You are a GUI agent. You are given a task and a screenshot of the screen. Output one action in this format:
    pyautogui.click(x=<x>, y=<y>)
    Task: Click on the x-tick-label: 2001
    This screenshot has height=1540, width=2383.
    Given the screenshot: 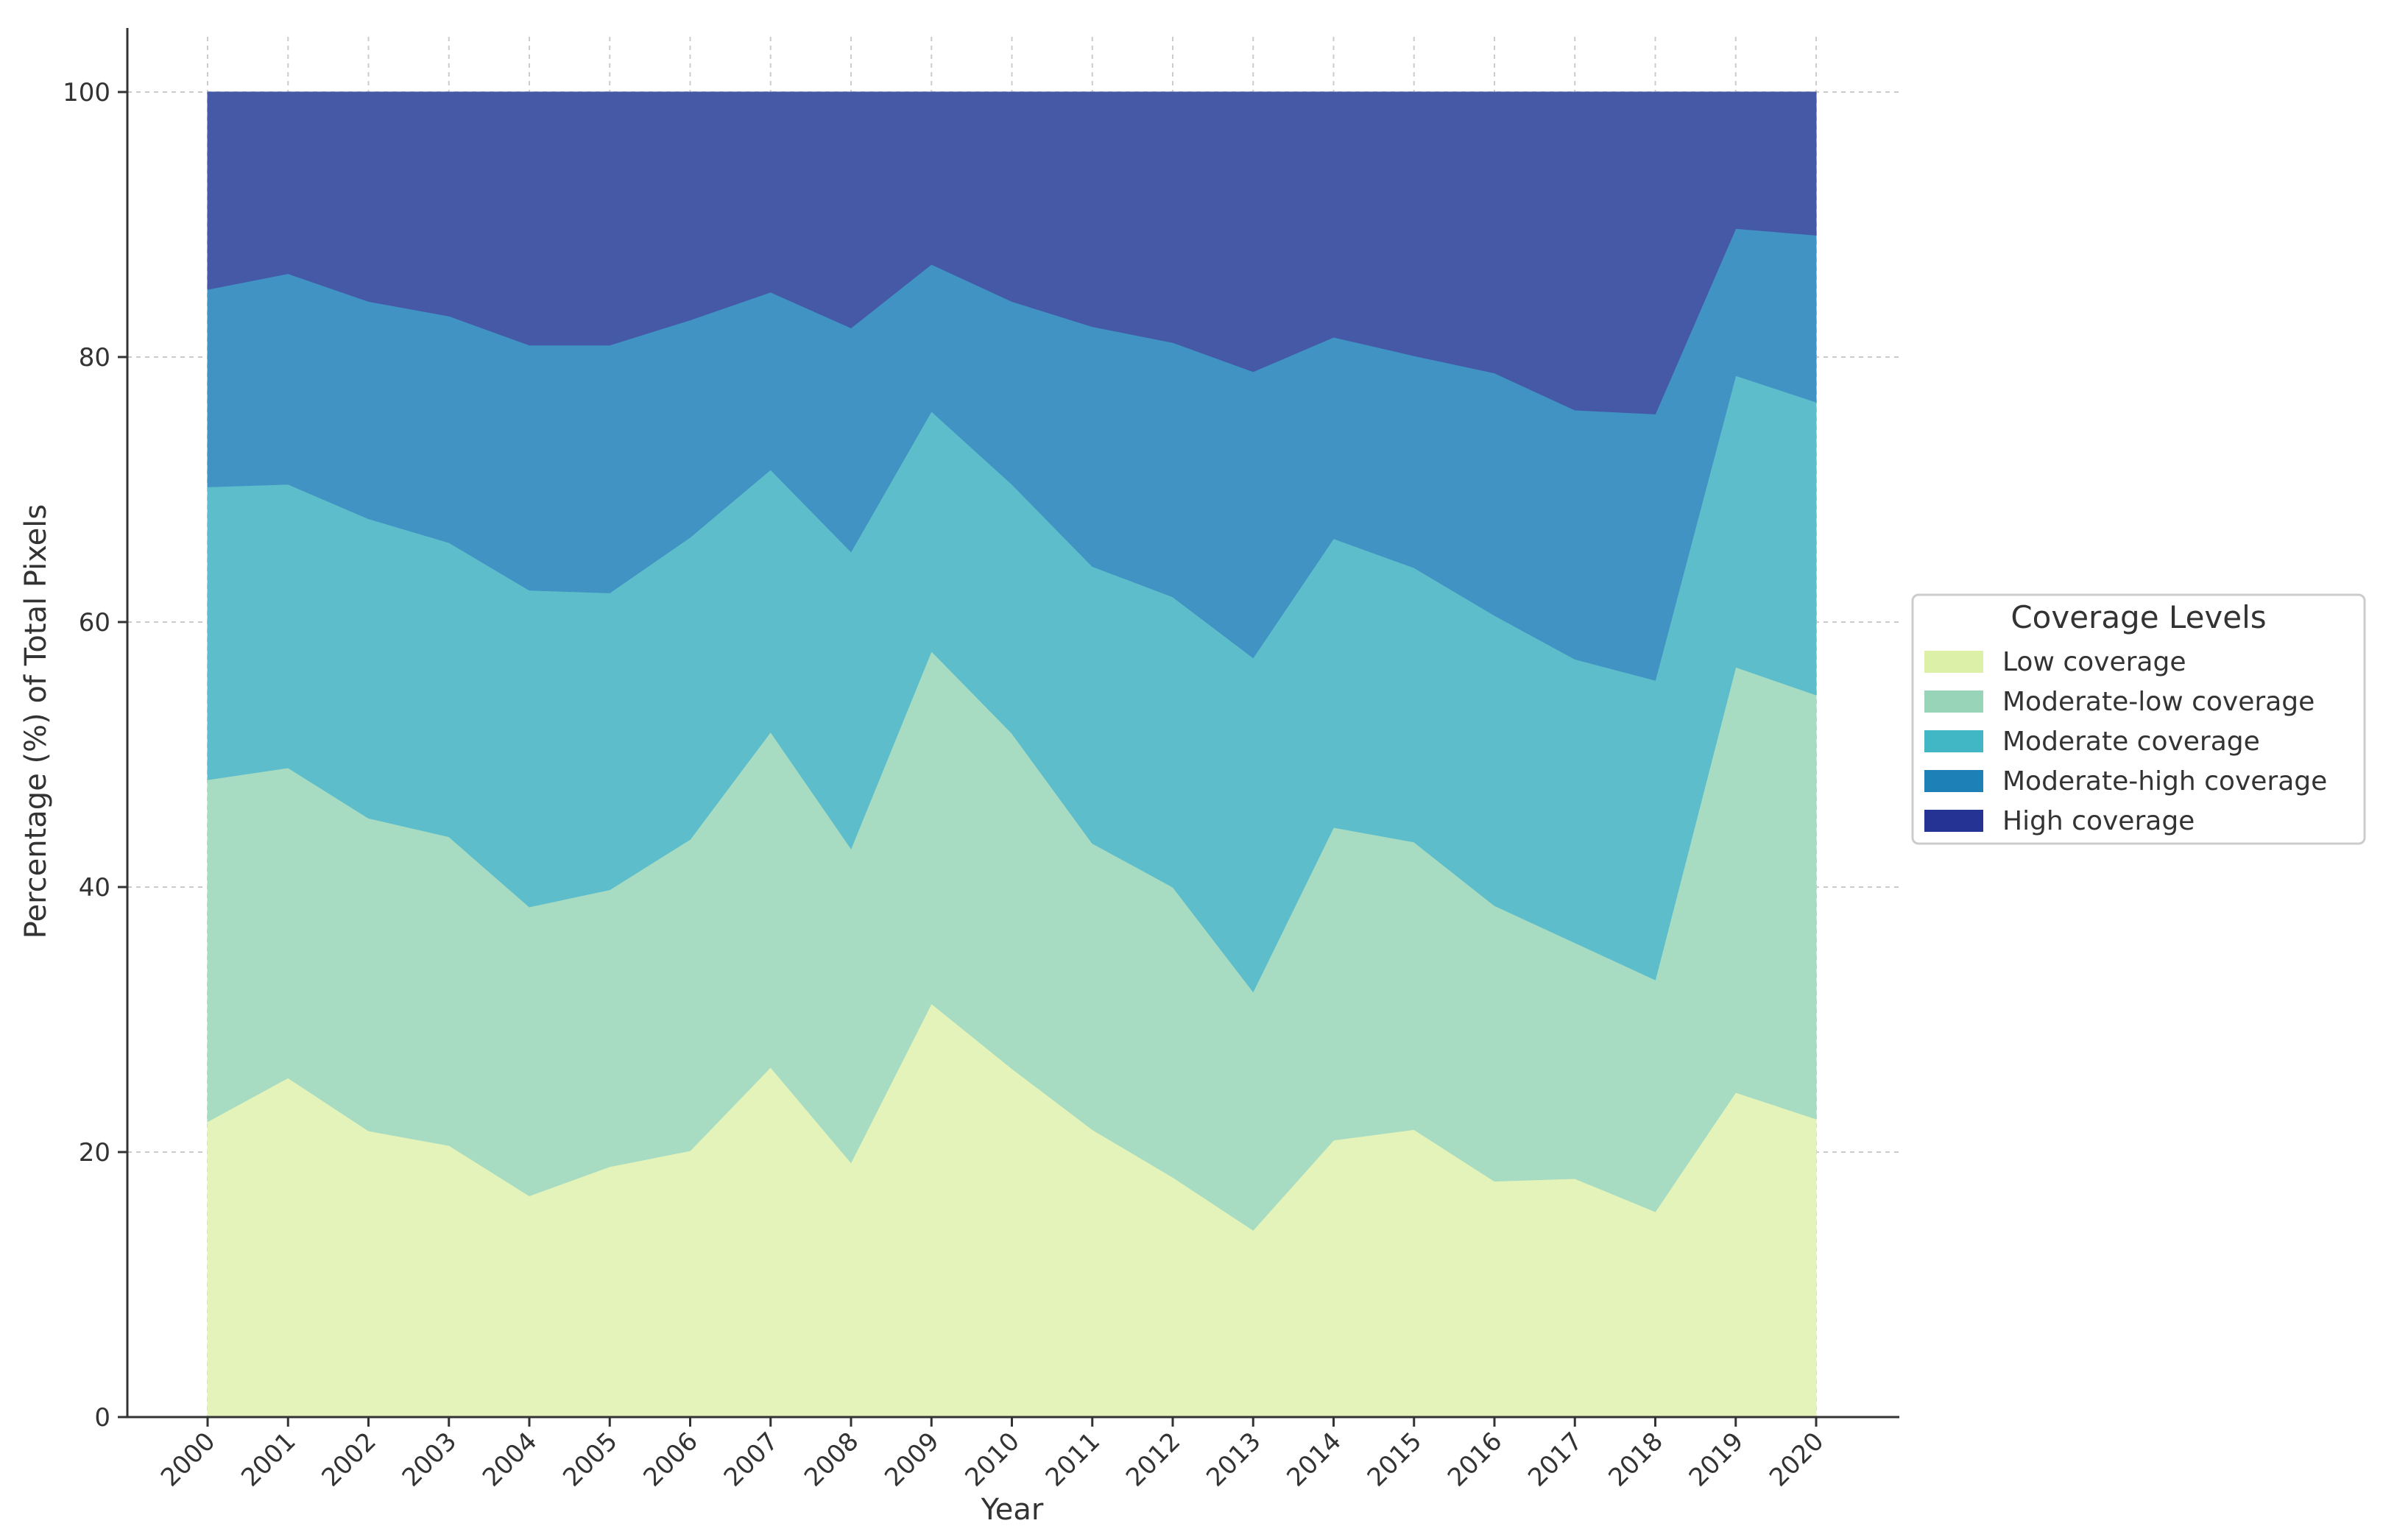 What is the action you would take?
    pyautogui.click(x=268, y=1459)
    